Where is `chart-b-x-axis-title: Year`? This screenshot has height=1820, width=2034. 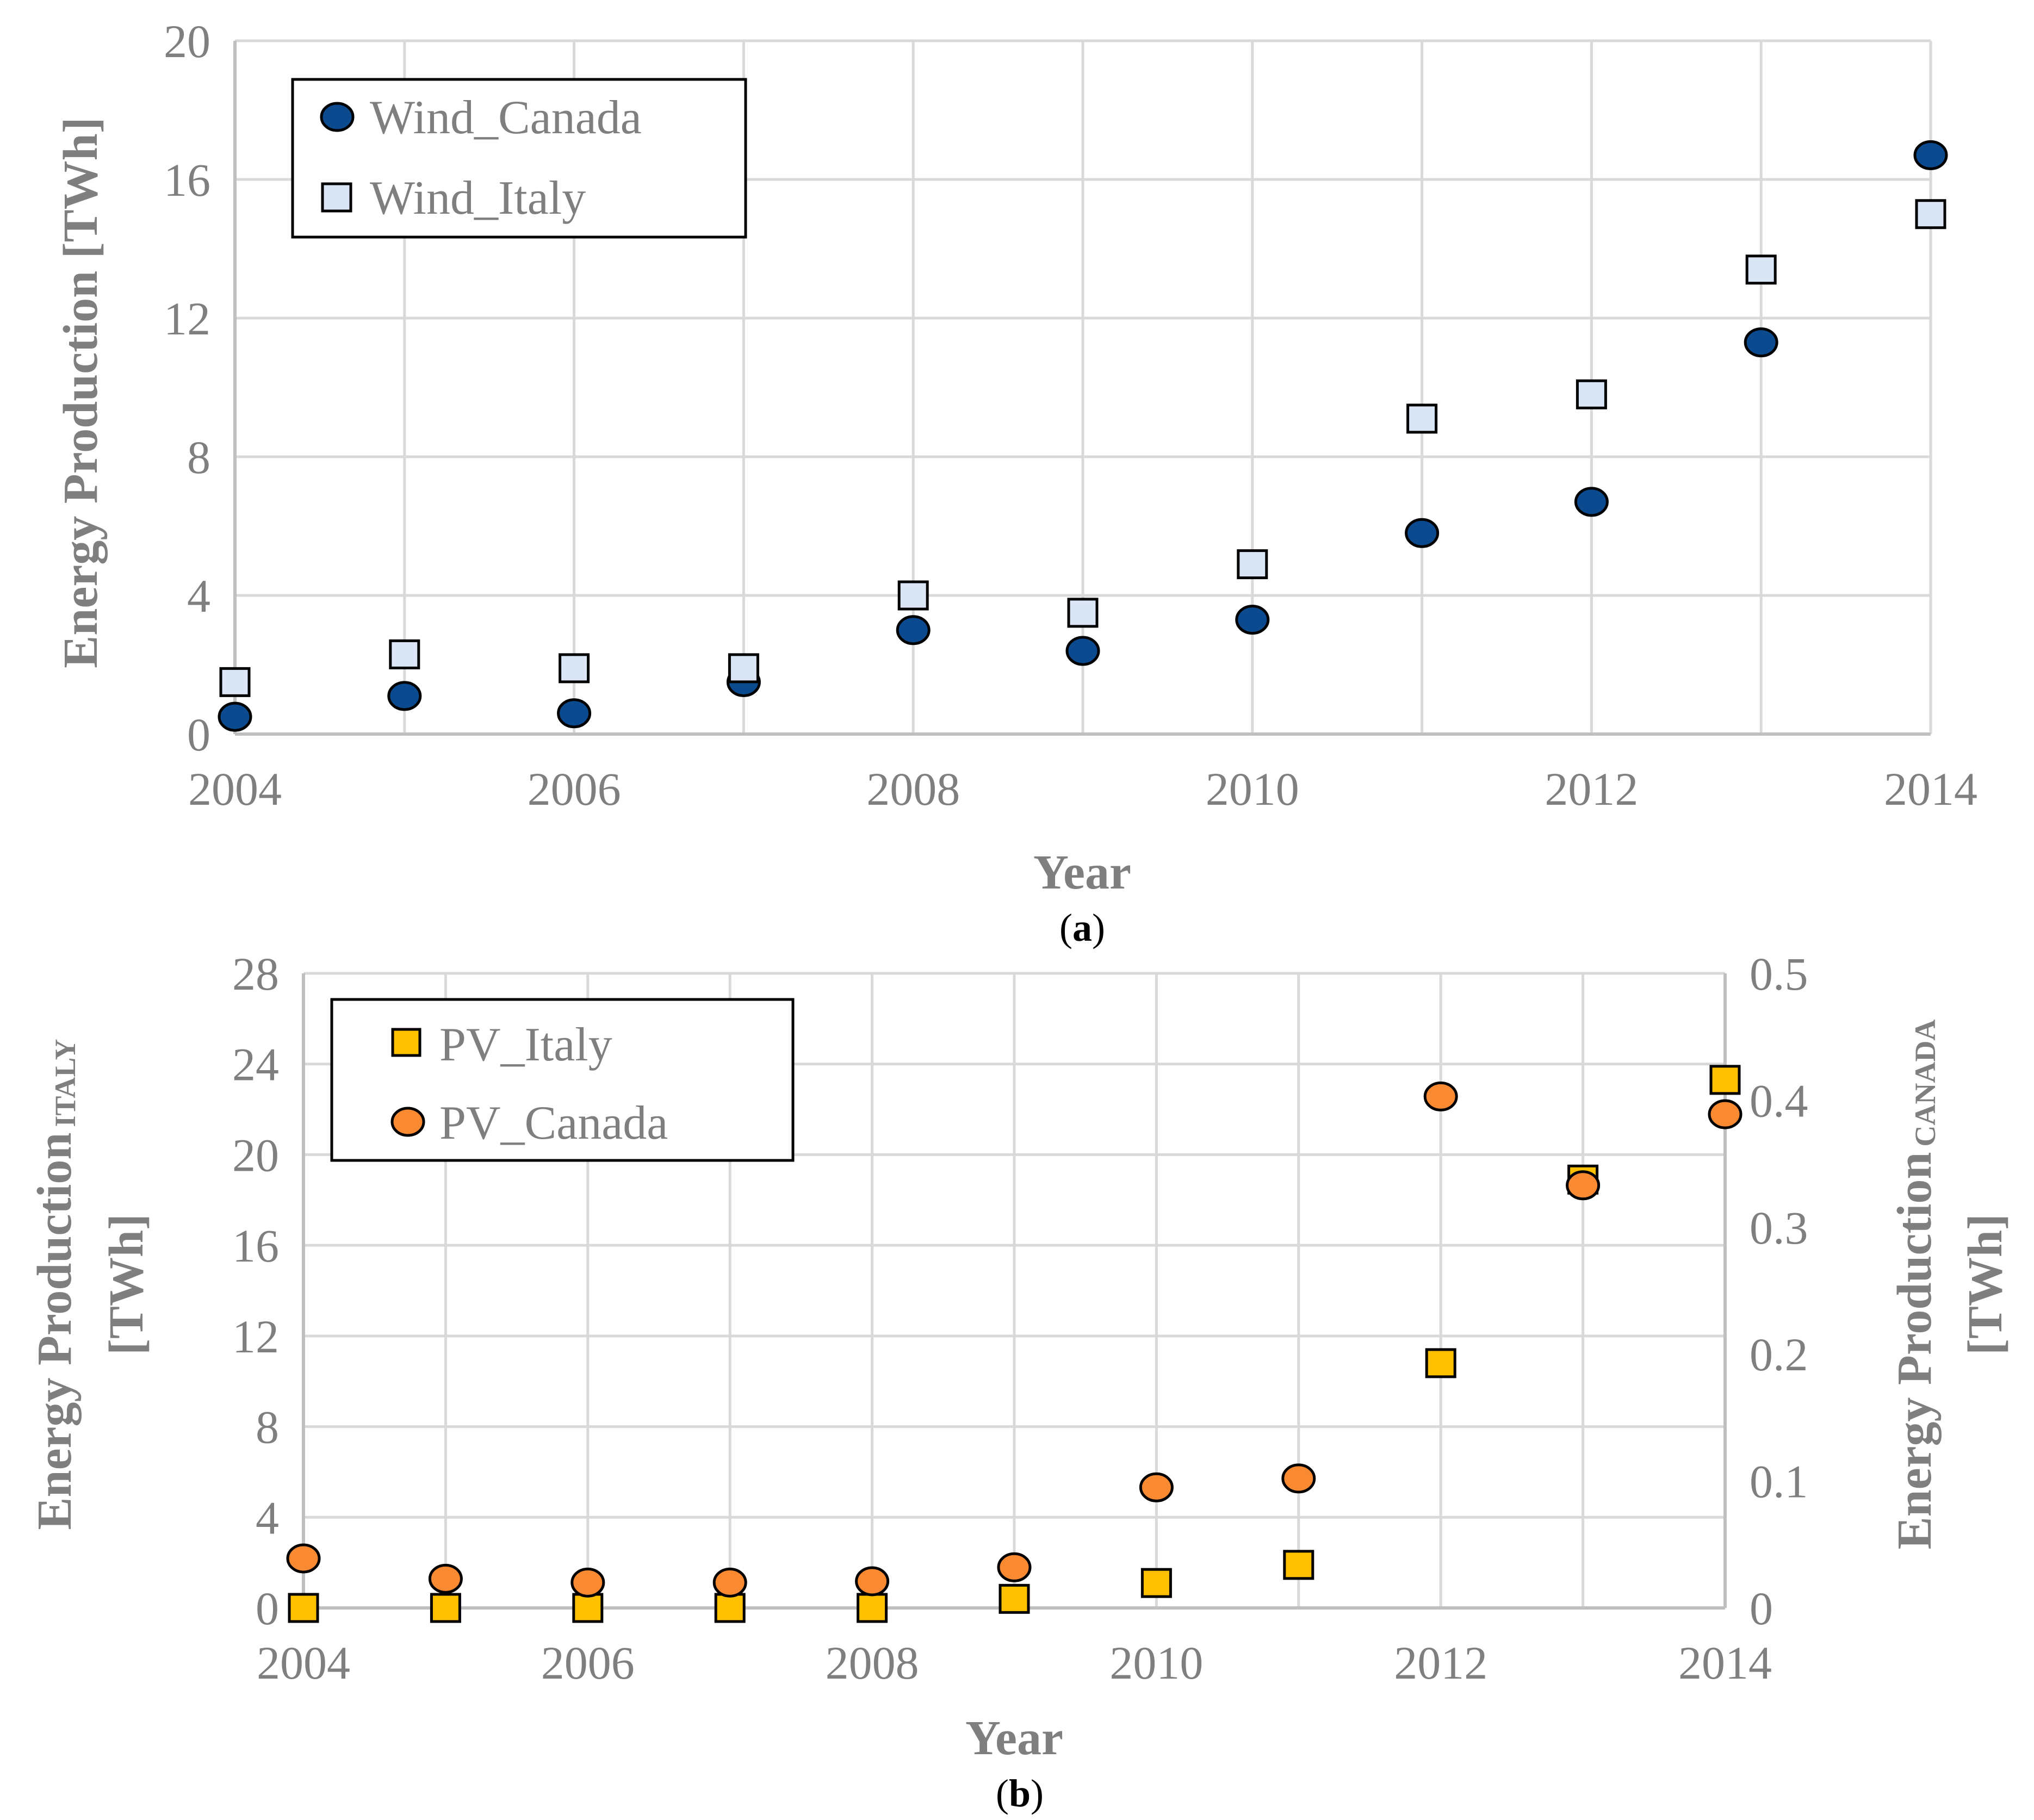 chart-b-x-axis-title: Year is located at coordinates (1014, 1738).